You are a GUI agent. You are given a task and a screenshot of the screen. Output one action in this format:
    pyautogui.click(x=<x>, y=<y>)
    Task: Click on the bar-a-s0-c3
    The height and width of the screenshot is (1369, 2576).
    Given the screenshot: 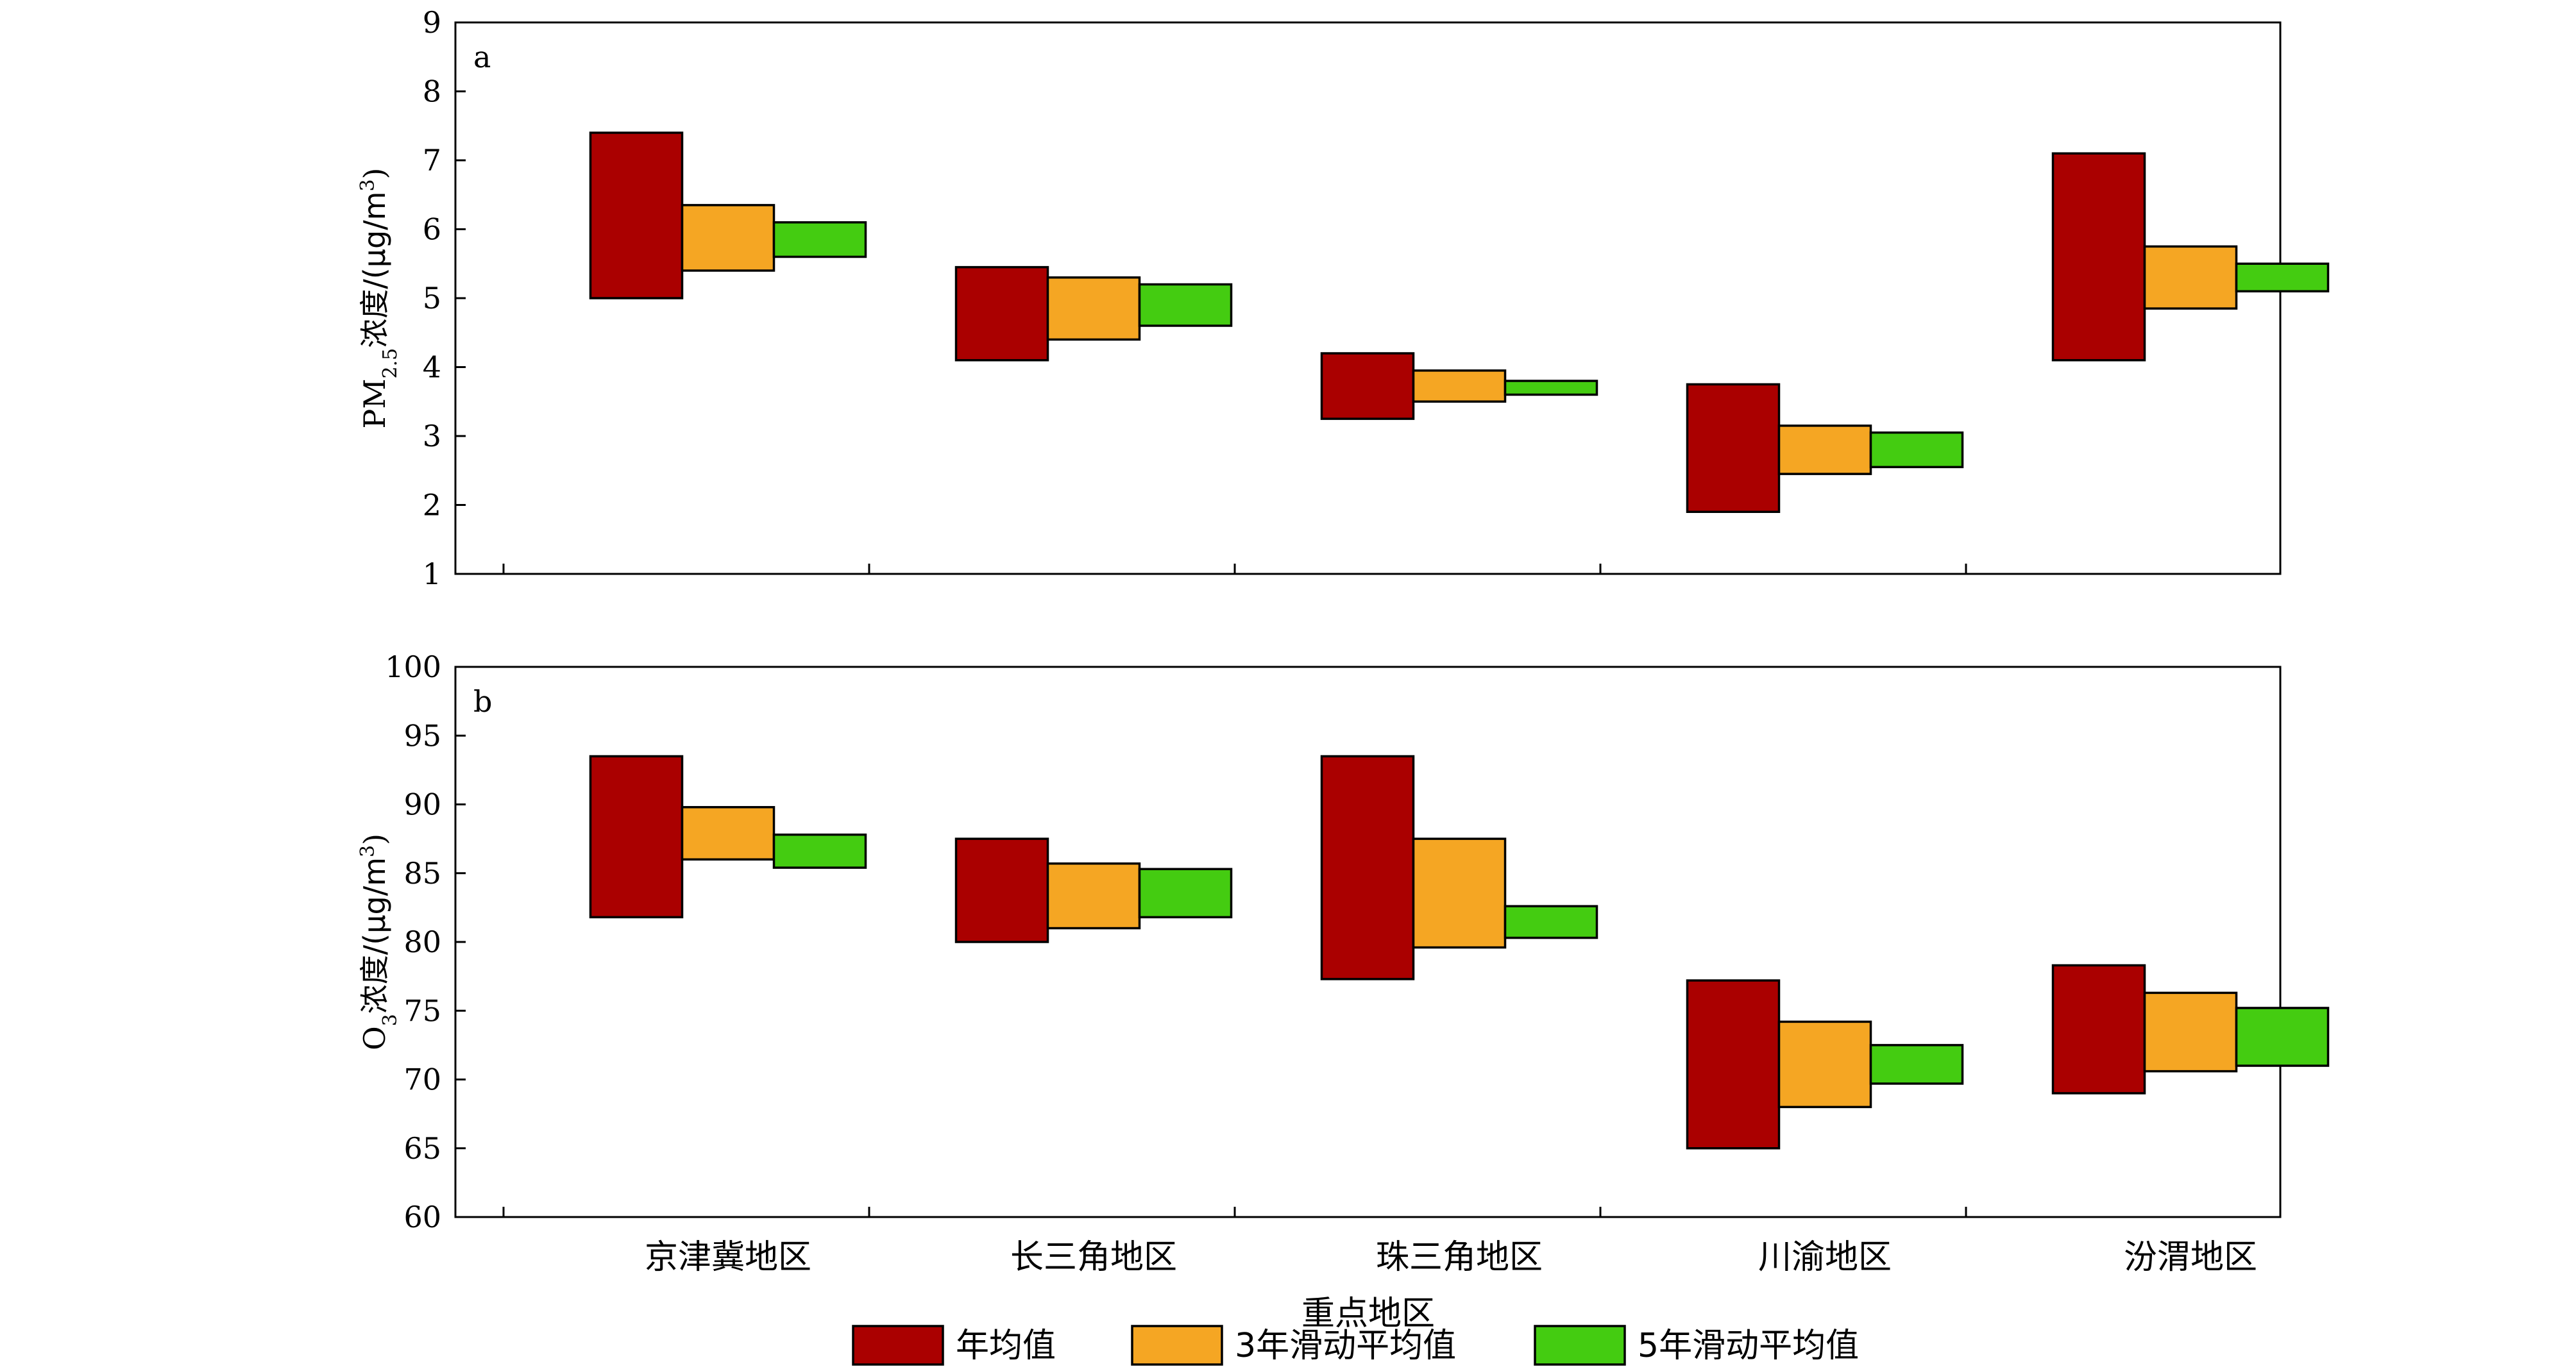 What is the action you would take?
    pyautogui.click(x=1733, y=448)
    